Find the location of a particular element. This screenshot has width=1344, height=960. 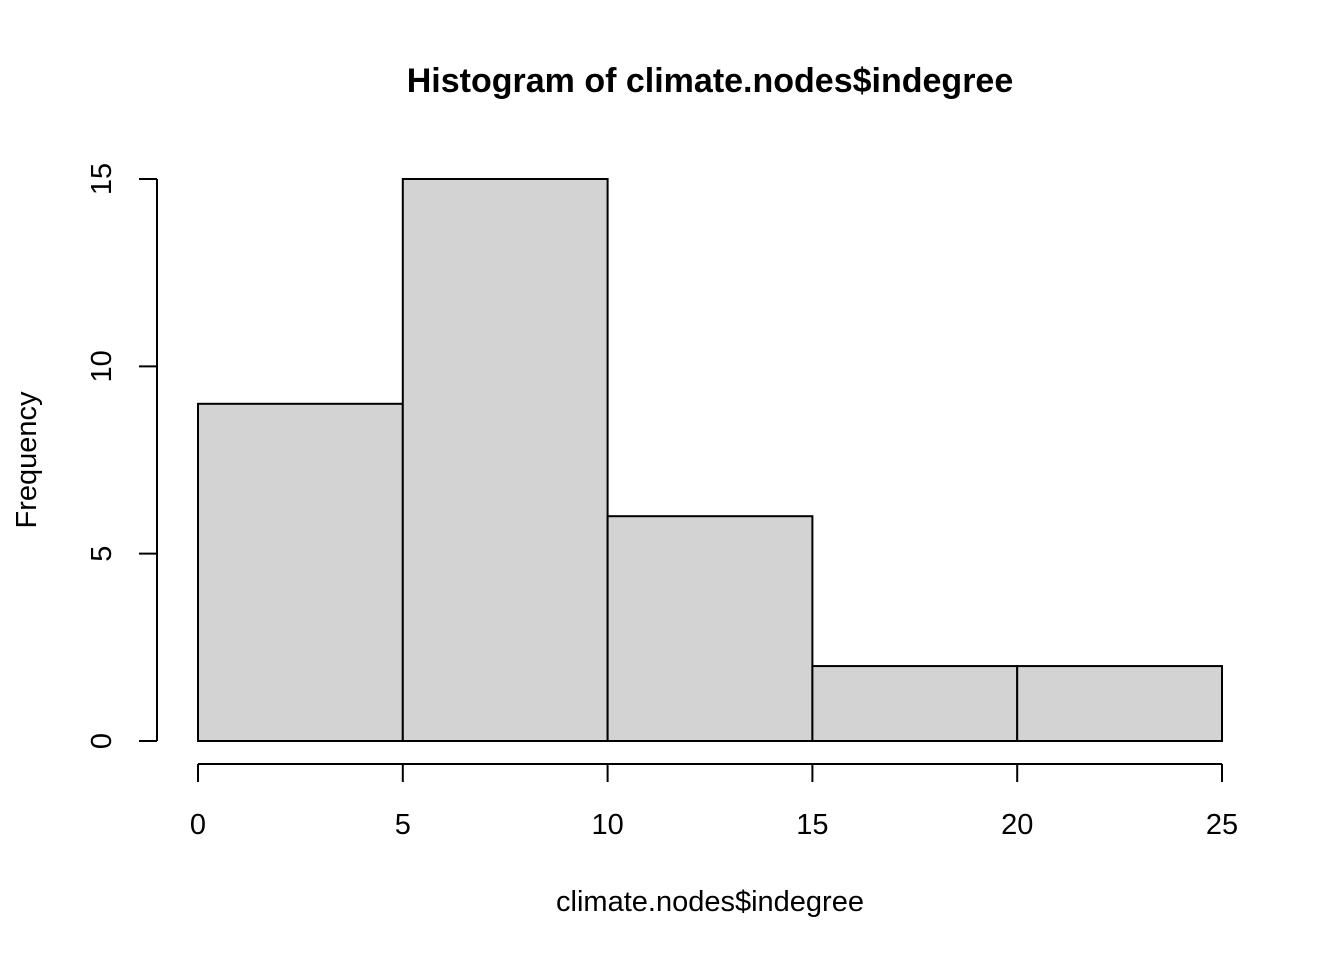

x-tick-label-4: 20 is located at coordinates (1017, 825).